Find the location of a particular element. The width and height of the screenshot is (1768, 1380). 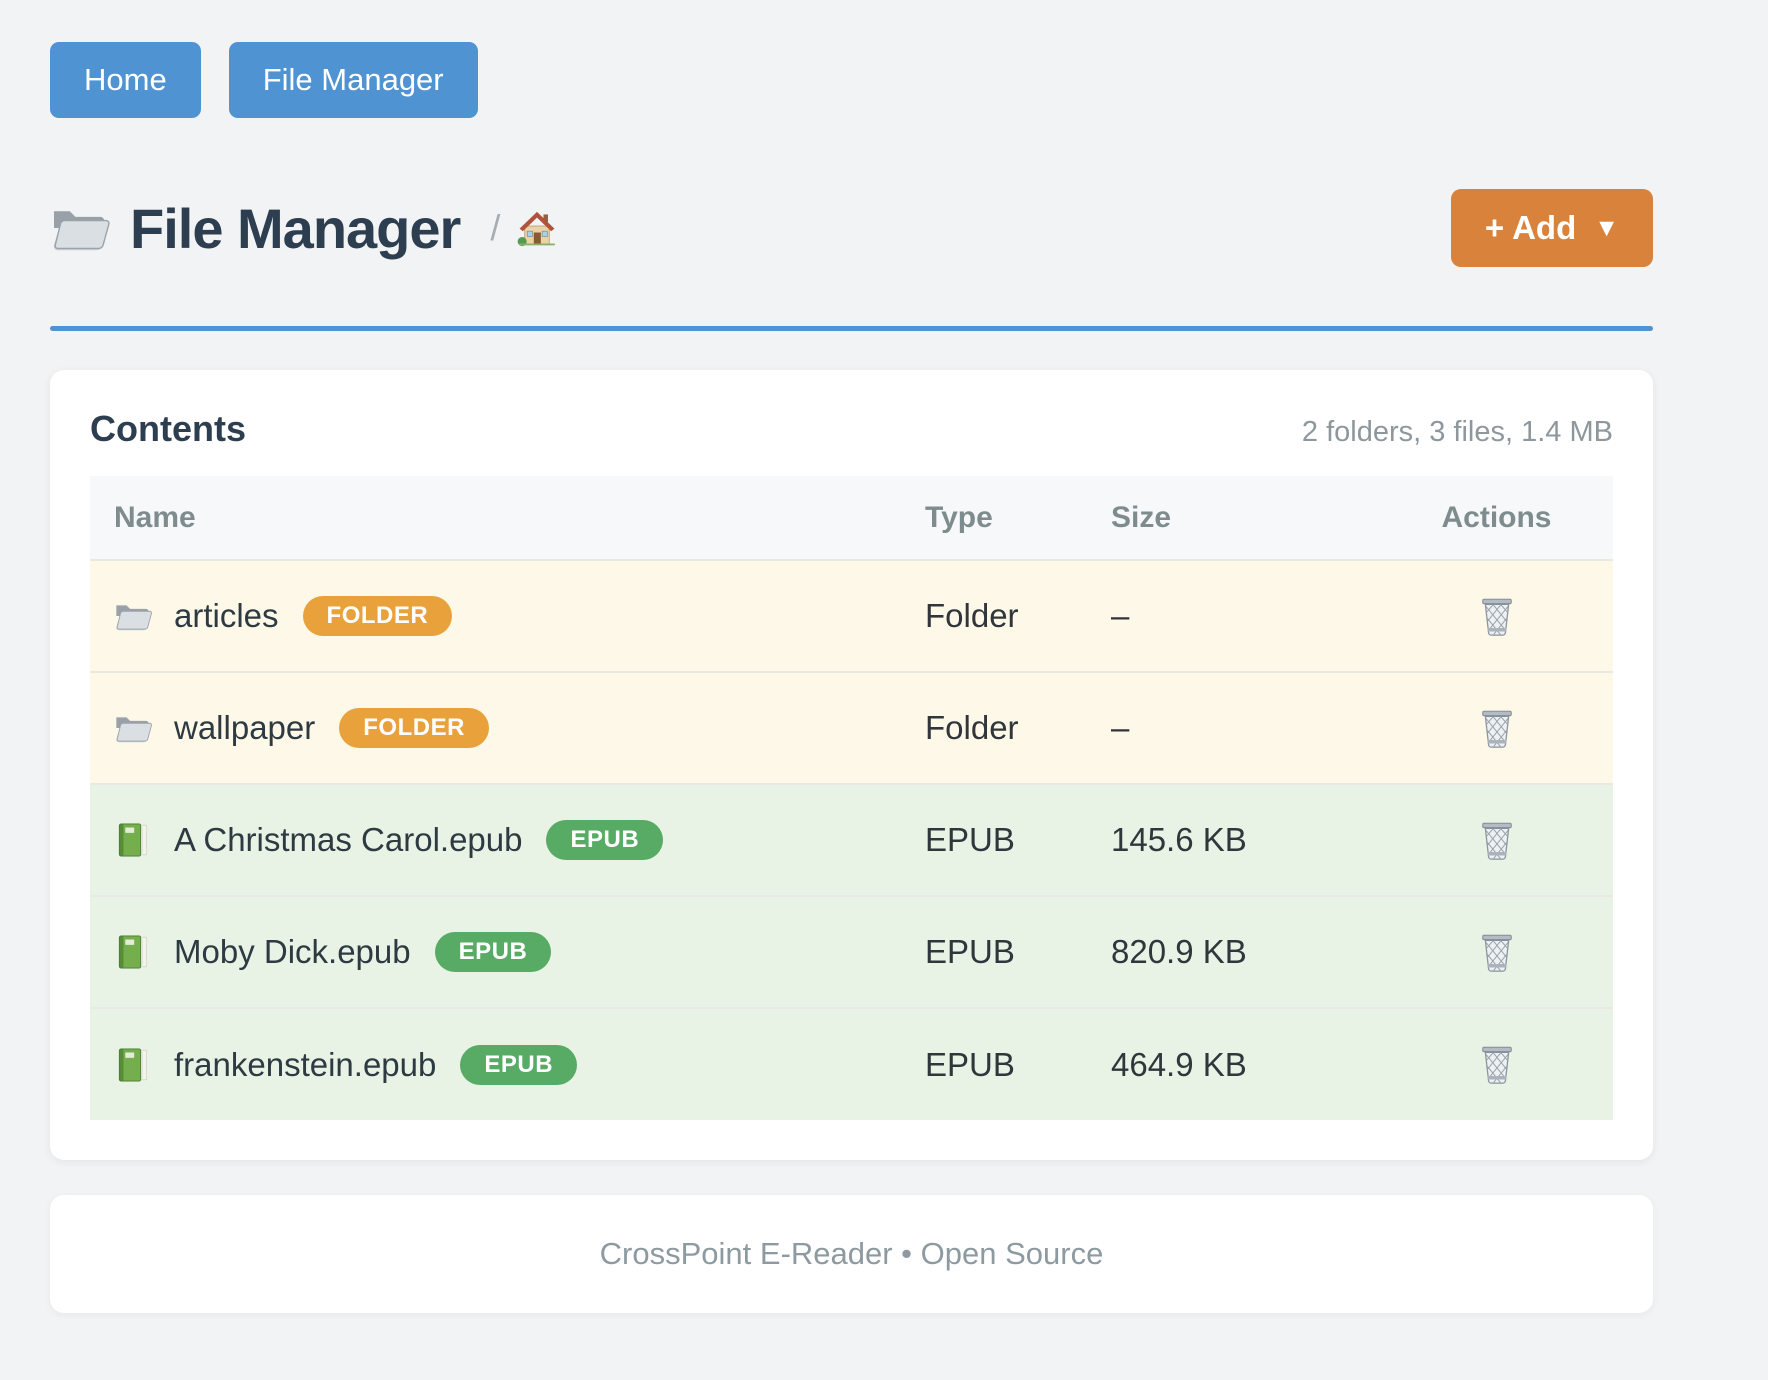

footer-text: CrossPoint E-Reader • Open Source is located at coordinates (851, 1253).